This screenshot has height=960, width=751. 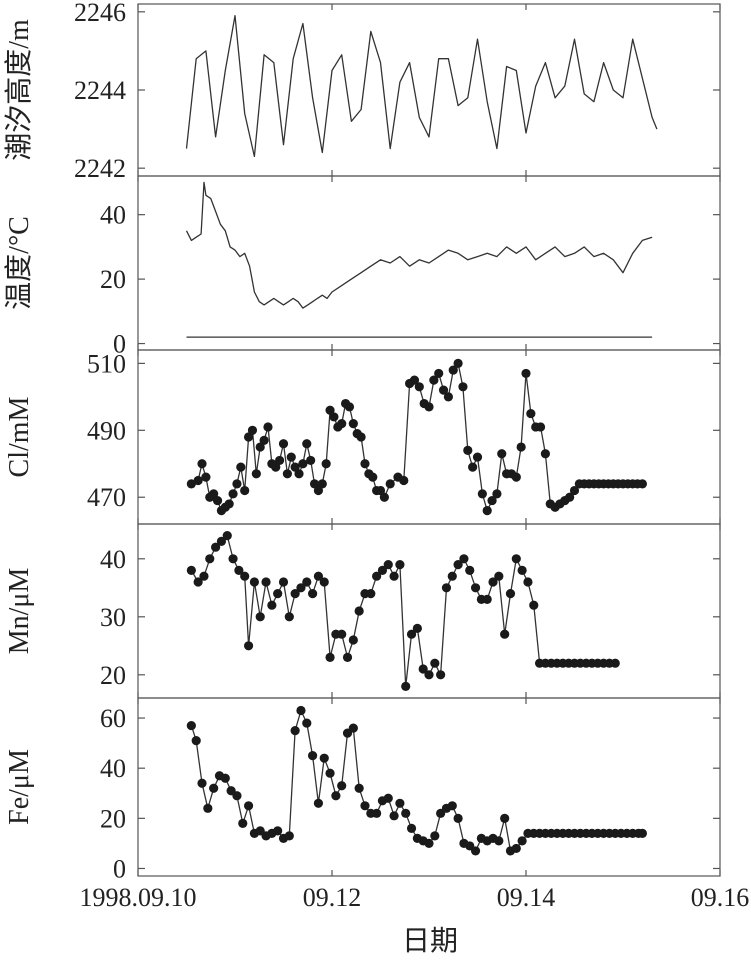 What do you see at coordinates (106, 497) in the screenshot?
I see `y-tick-label: 470` at bounding box center [106, 497].